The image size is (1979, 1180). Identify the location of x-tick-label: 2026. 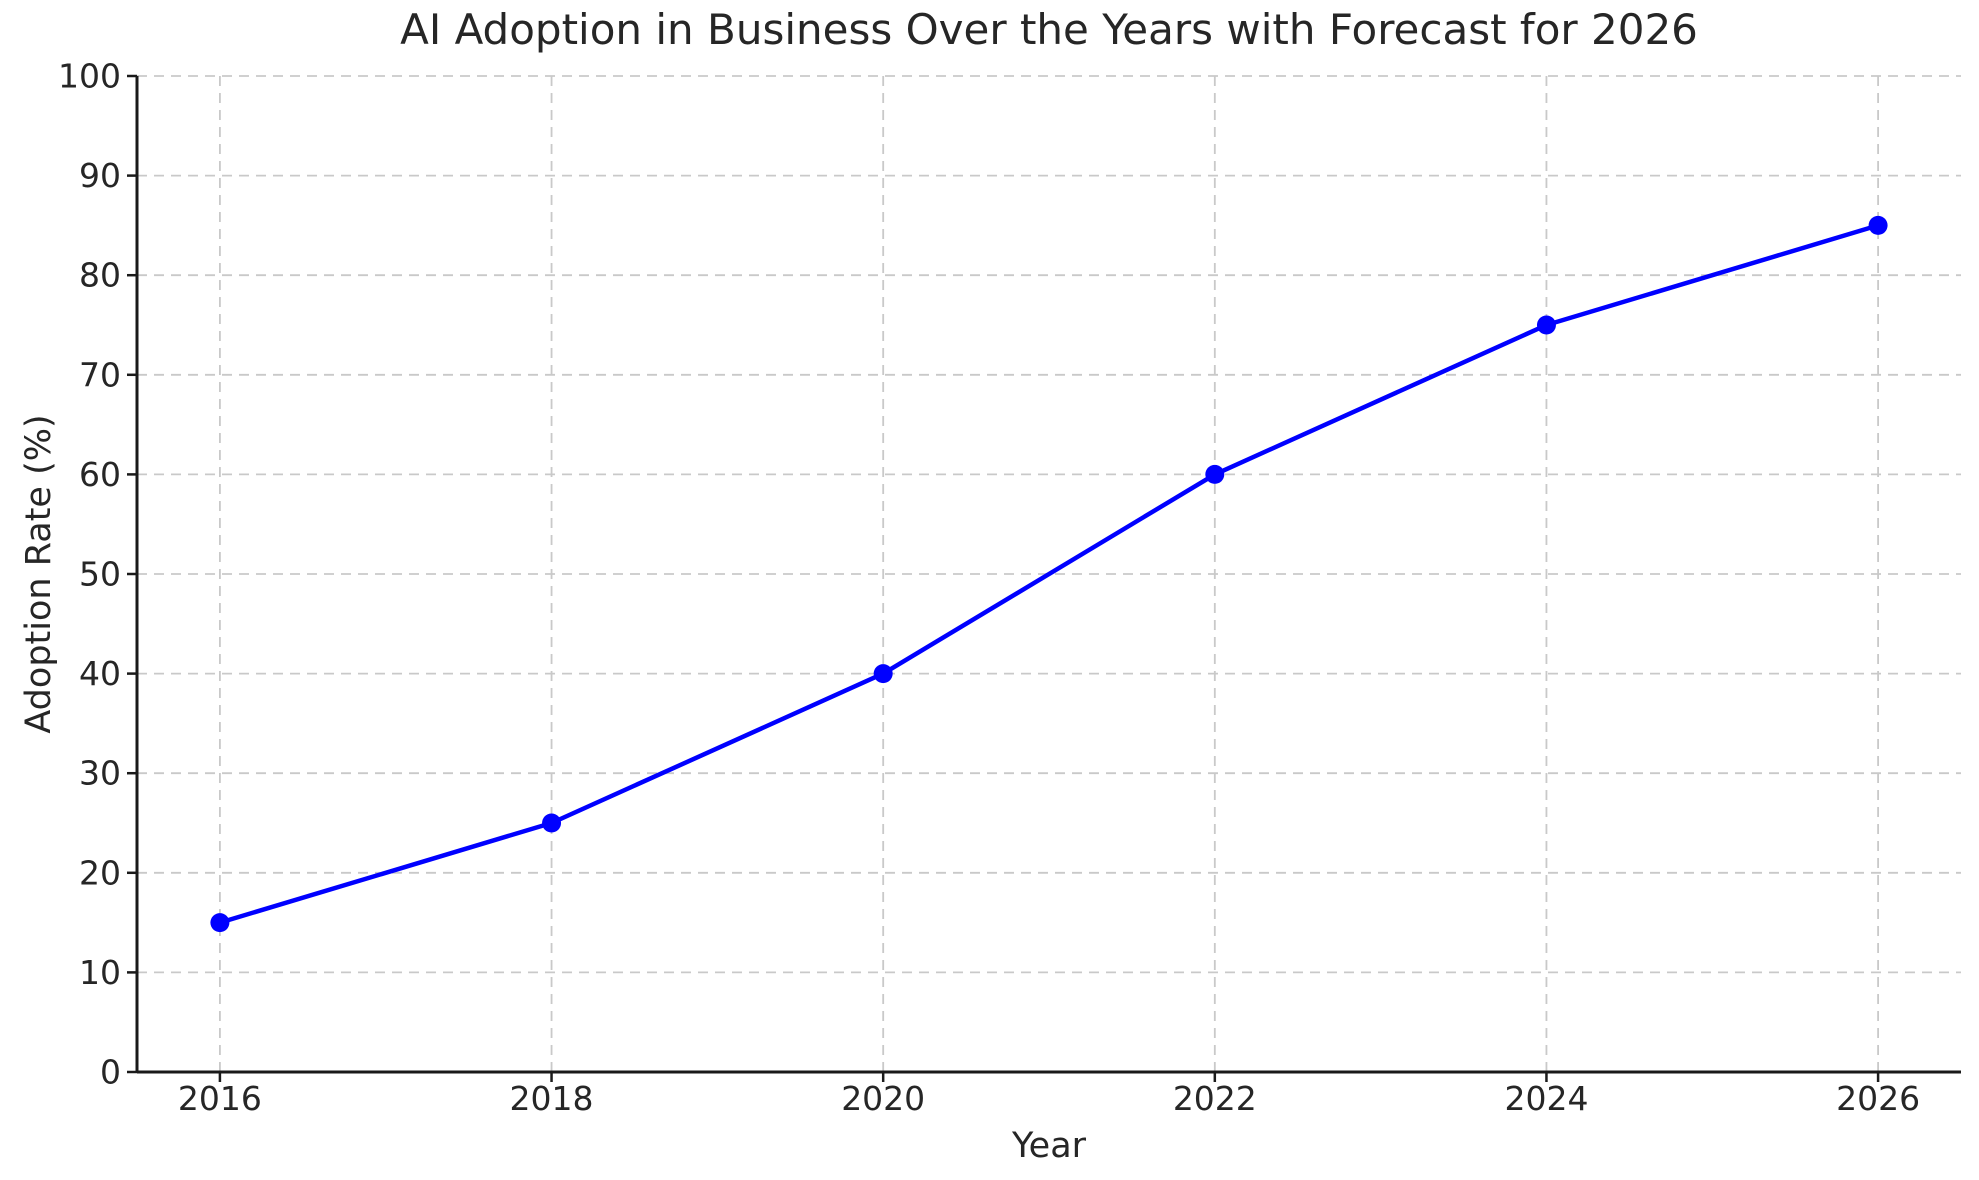
(1878, 1098).